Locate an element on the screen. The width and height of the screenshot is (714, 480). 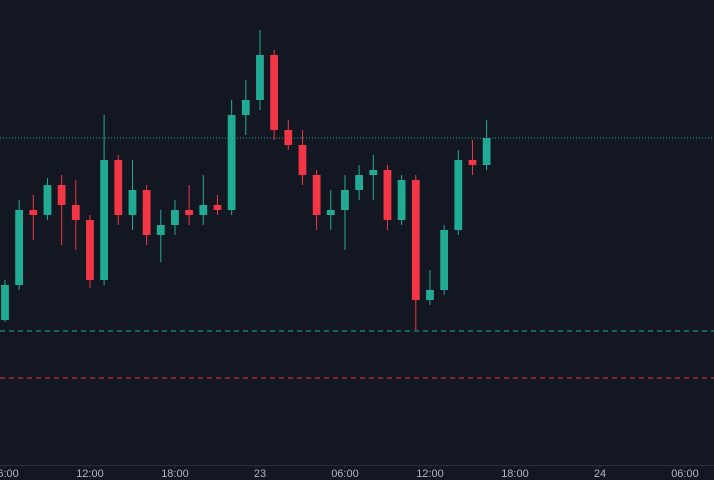
x-tick-label: 24 is located at coordinates (600, 474).